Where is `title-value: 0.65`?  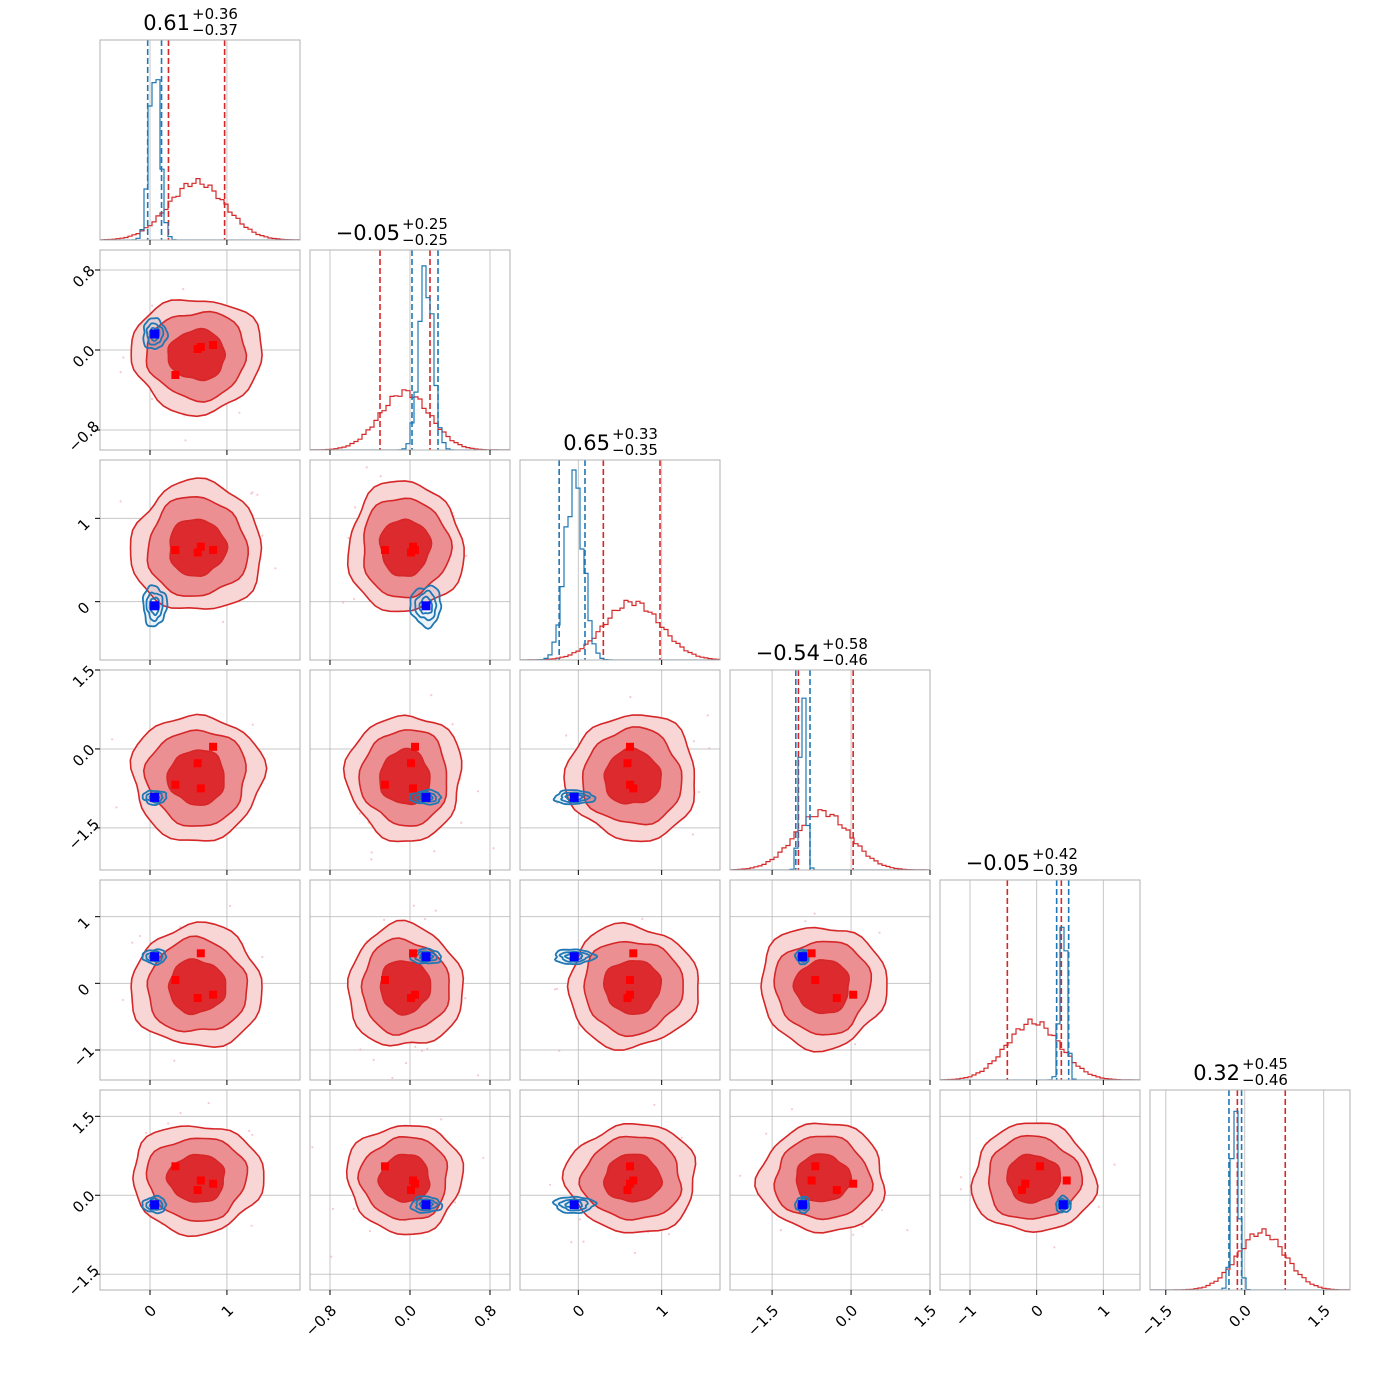
title-value: 0.65 is located at coordinates (586, 443).